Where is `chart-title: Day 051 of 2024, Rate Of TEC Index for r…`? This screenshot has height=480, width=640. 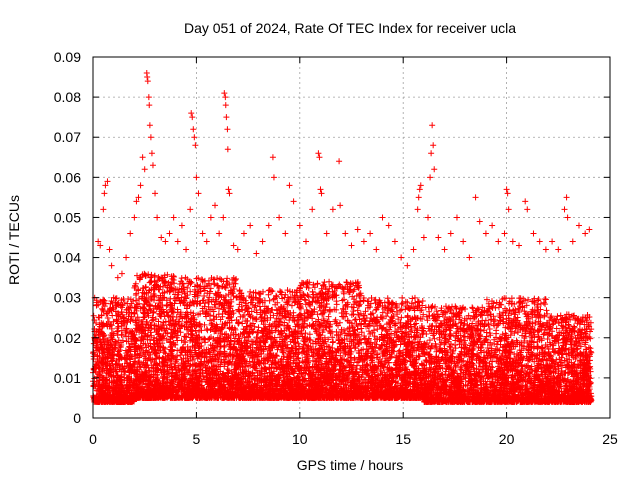
chart-title: Day 051 of 2024, Rate Of TEC Index for r… is located at coordinates (350, 28).